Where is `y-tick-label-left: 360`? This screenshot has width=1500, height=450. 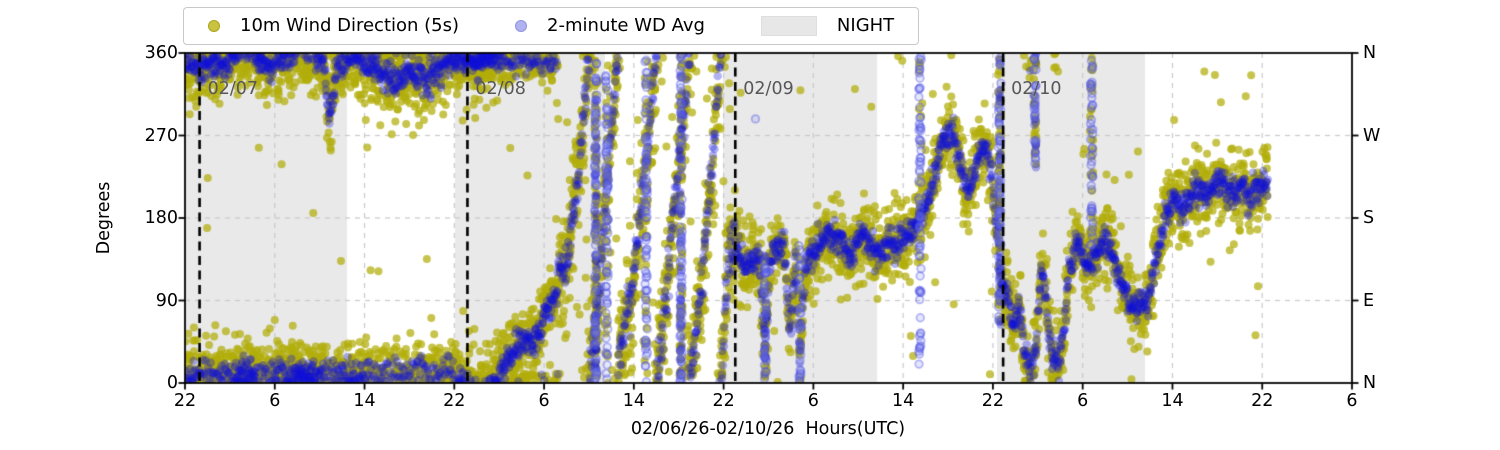 y-tick-label-left: 360 is located at coordinates (161, 53).